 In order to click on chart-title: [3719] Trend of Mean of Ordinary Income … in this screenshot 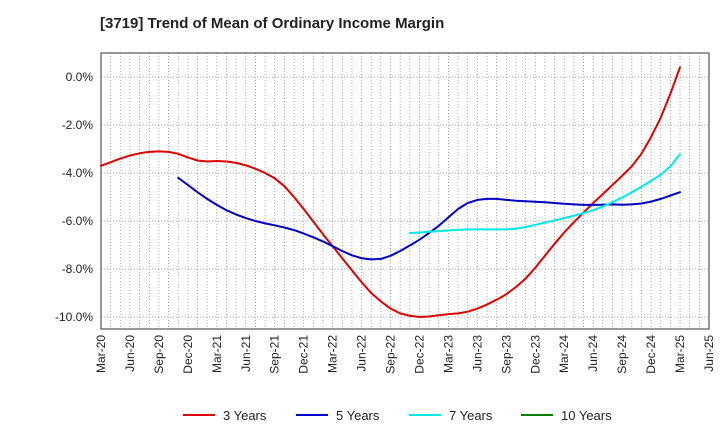, I will do `click(272, 23)`.